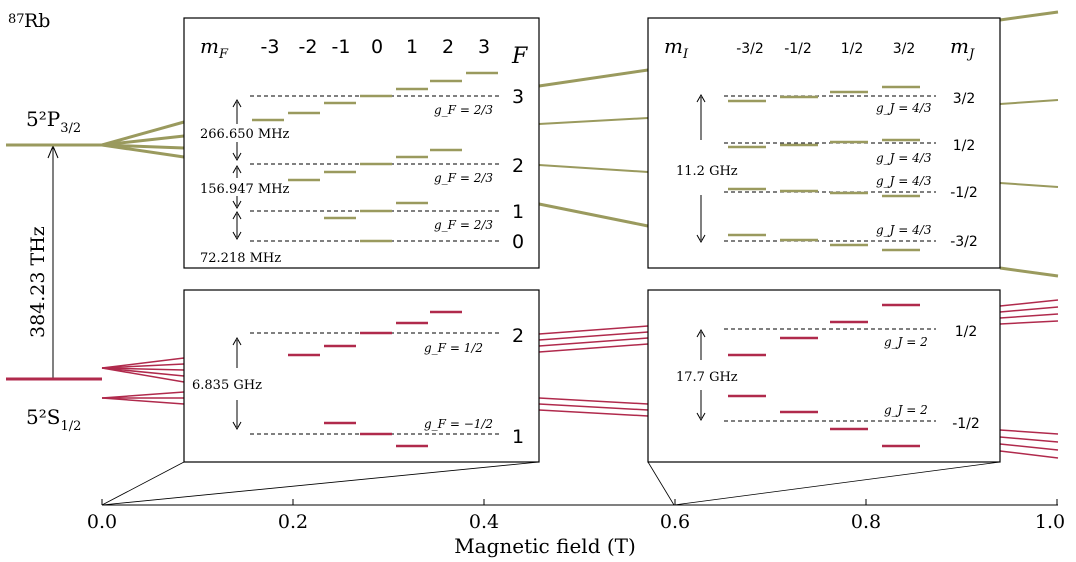 The height and width of the screenshot is (562, 1076). Describe the element at coordinates (214, 48) in the screenshot. I see `mF-header: mF` at that location.